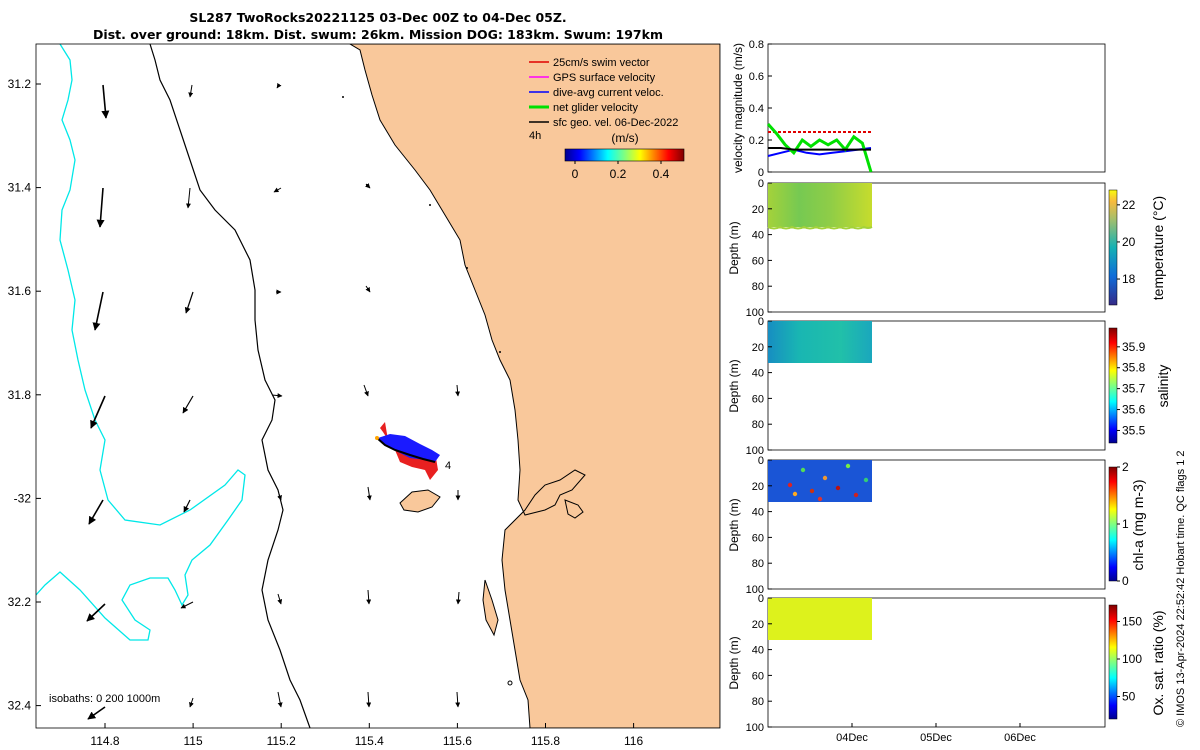 This screenshot has width=1200, height=750. I want to click on chlorophyll-colorbar-ticks: 0 1 2, so click(1123, 524).